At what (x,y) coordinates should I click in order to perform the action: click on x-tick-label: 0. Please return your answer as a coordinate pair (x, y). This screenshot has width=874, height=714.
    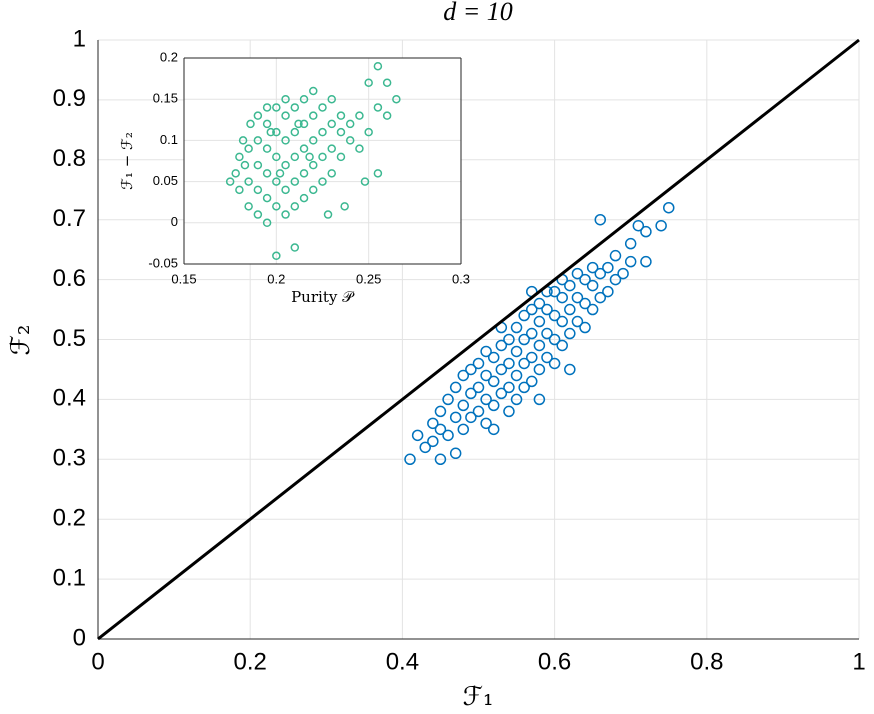
    Looking at the image, I should click on (97, 661).